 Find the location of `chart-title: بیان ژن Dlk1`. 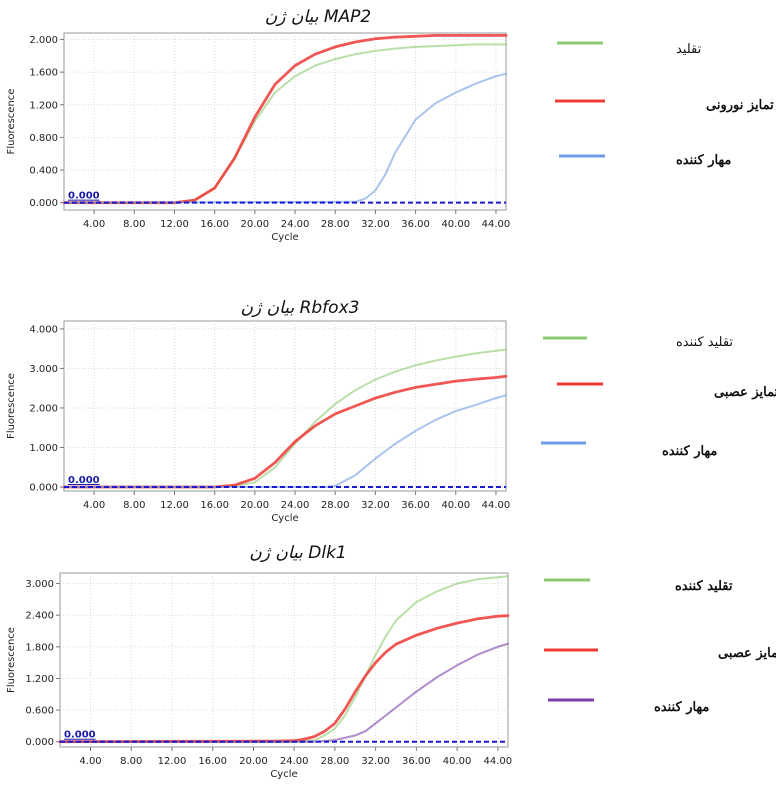

chart-title: بیان ژن Dlk1 is located at coordinates (298, 553).